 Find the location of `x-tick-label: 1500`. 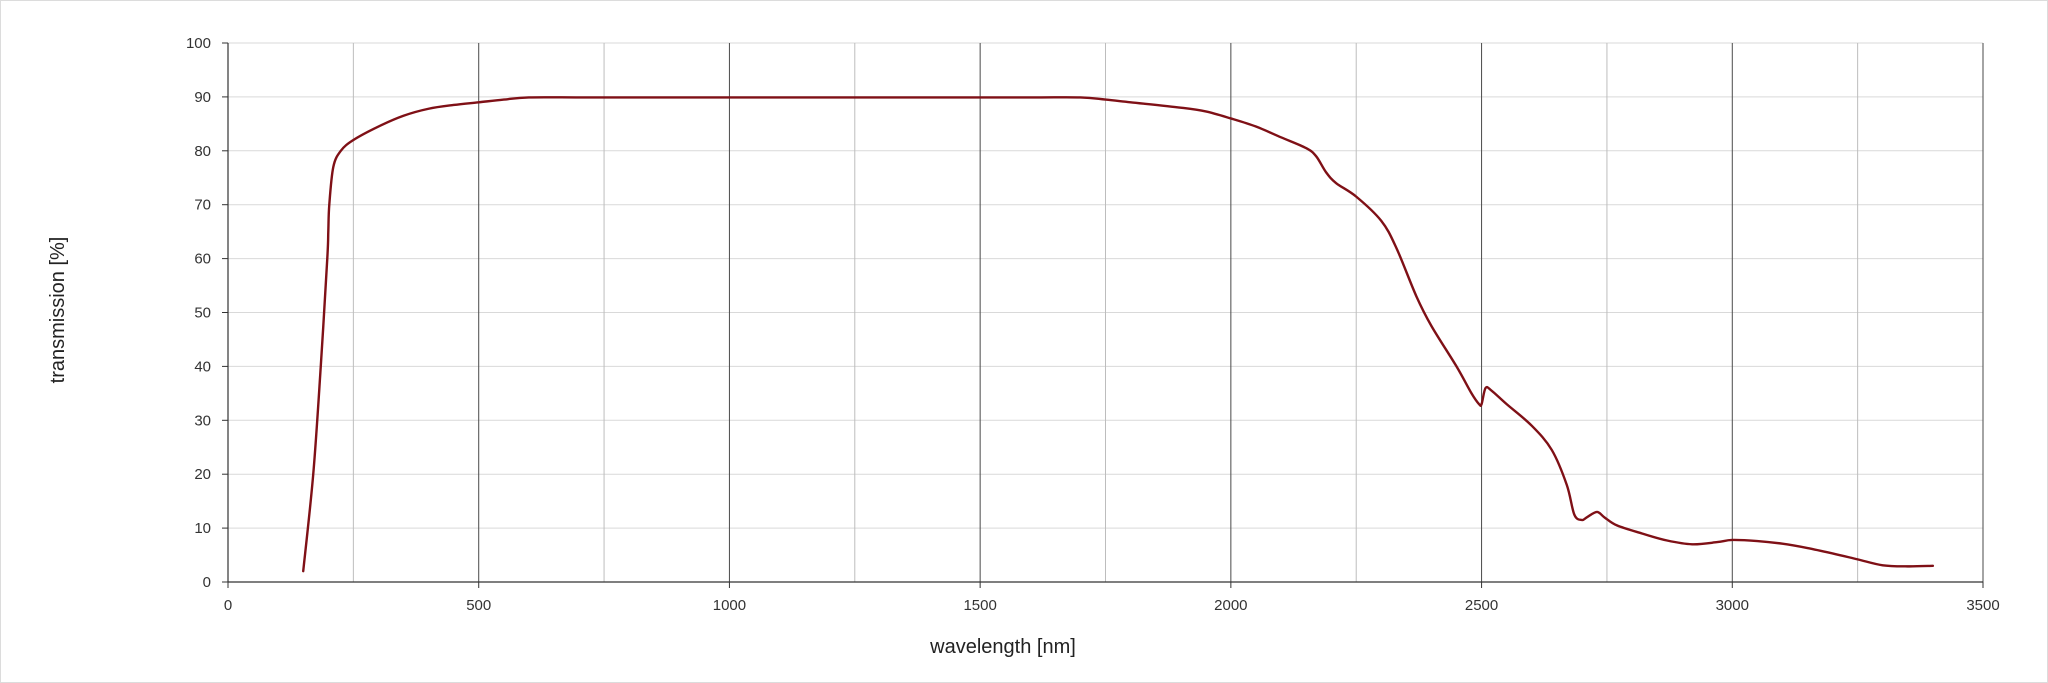

x-tick-label: 1500 is located at coordinates (979, 605).